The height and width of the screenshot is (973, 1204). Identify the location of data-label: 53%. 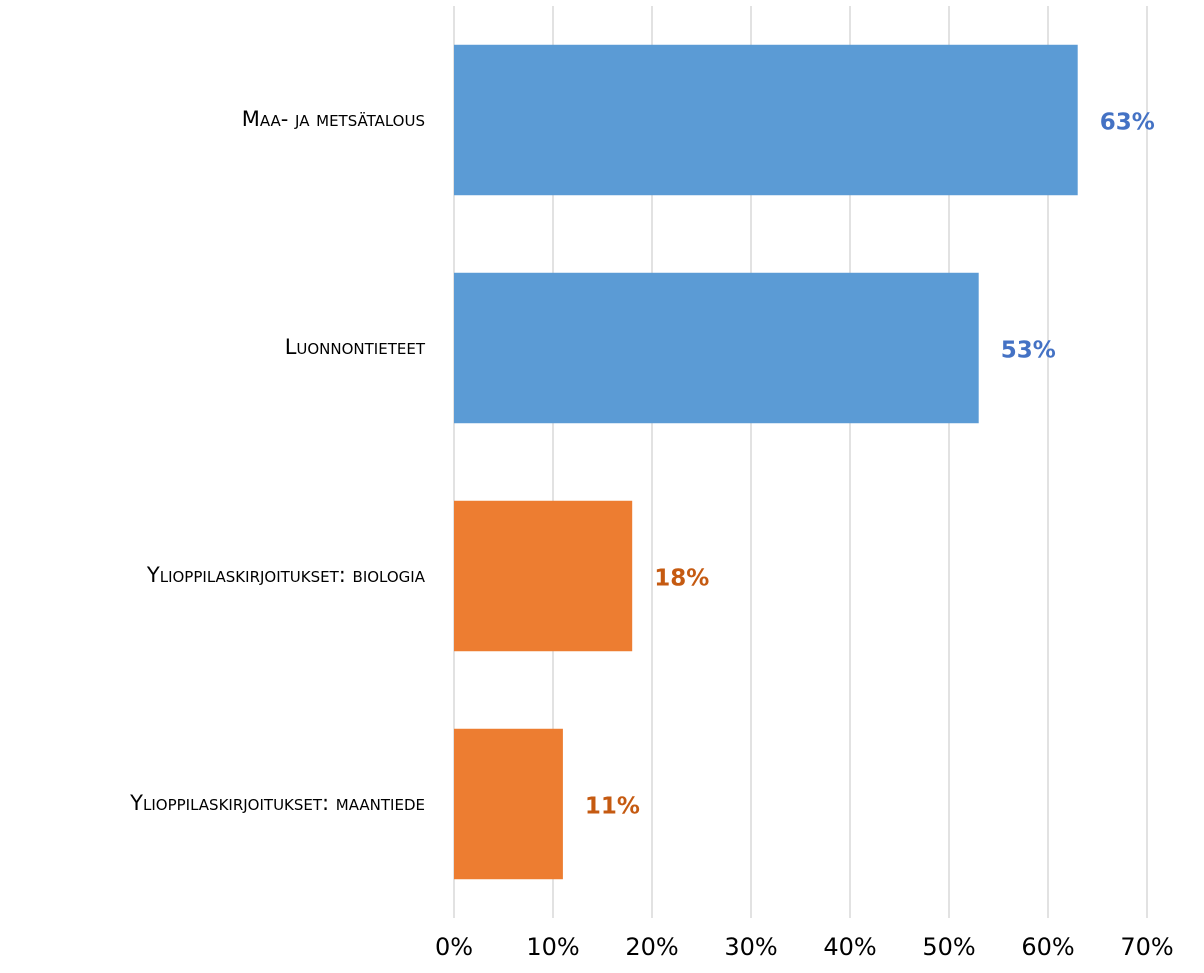
(1028, 351).